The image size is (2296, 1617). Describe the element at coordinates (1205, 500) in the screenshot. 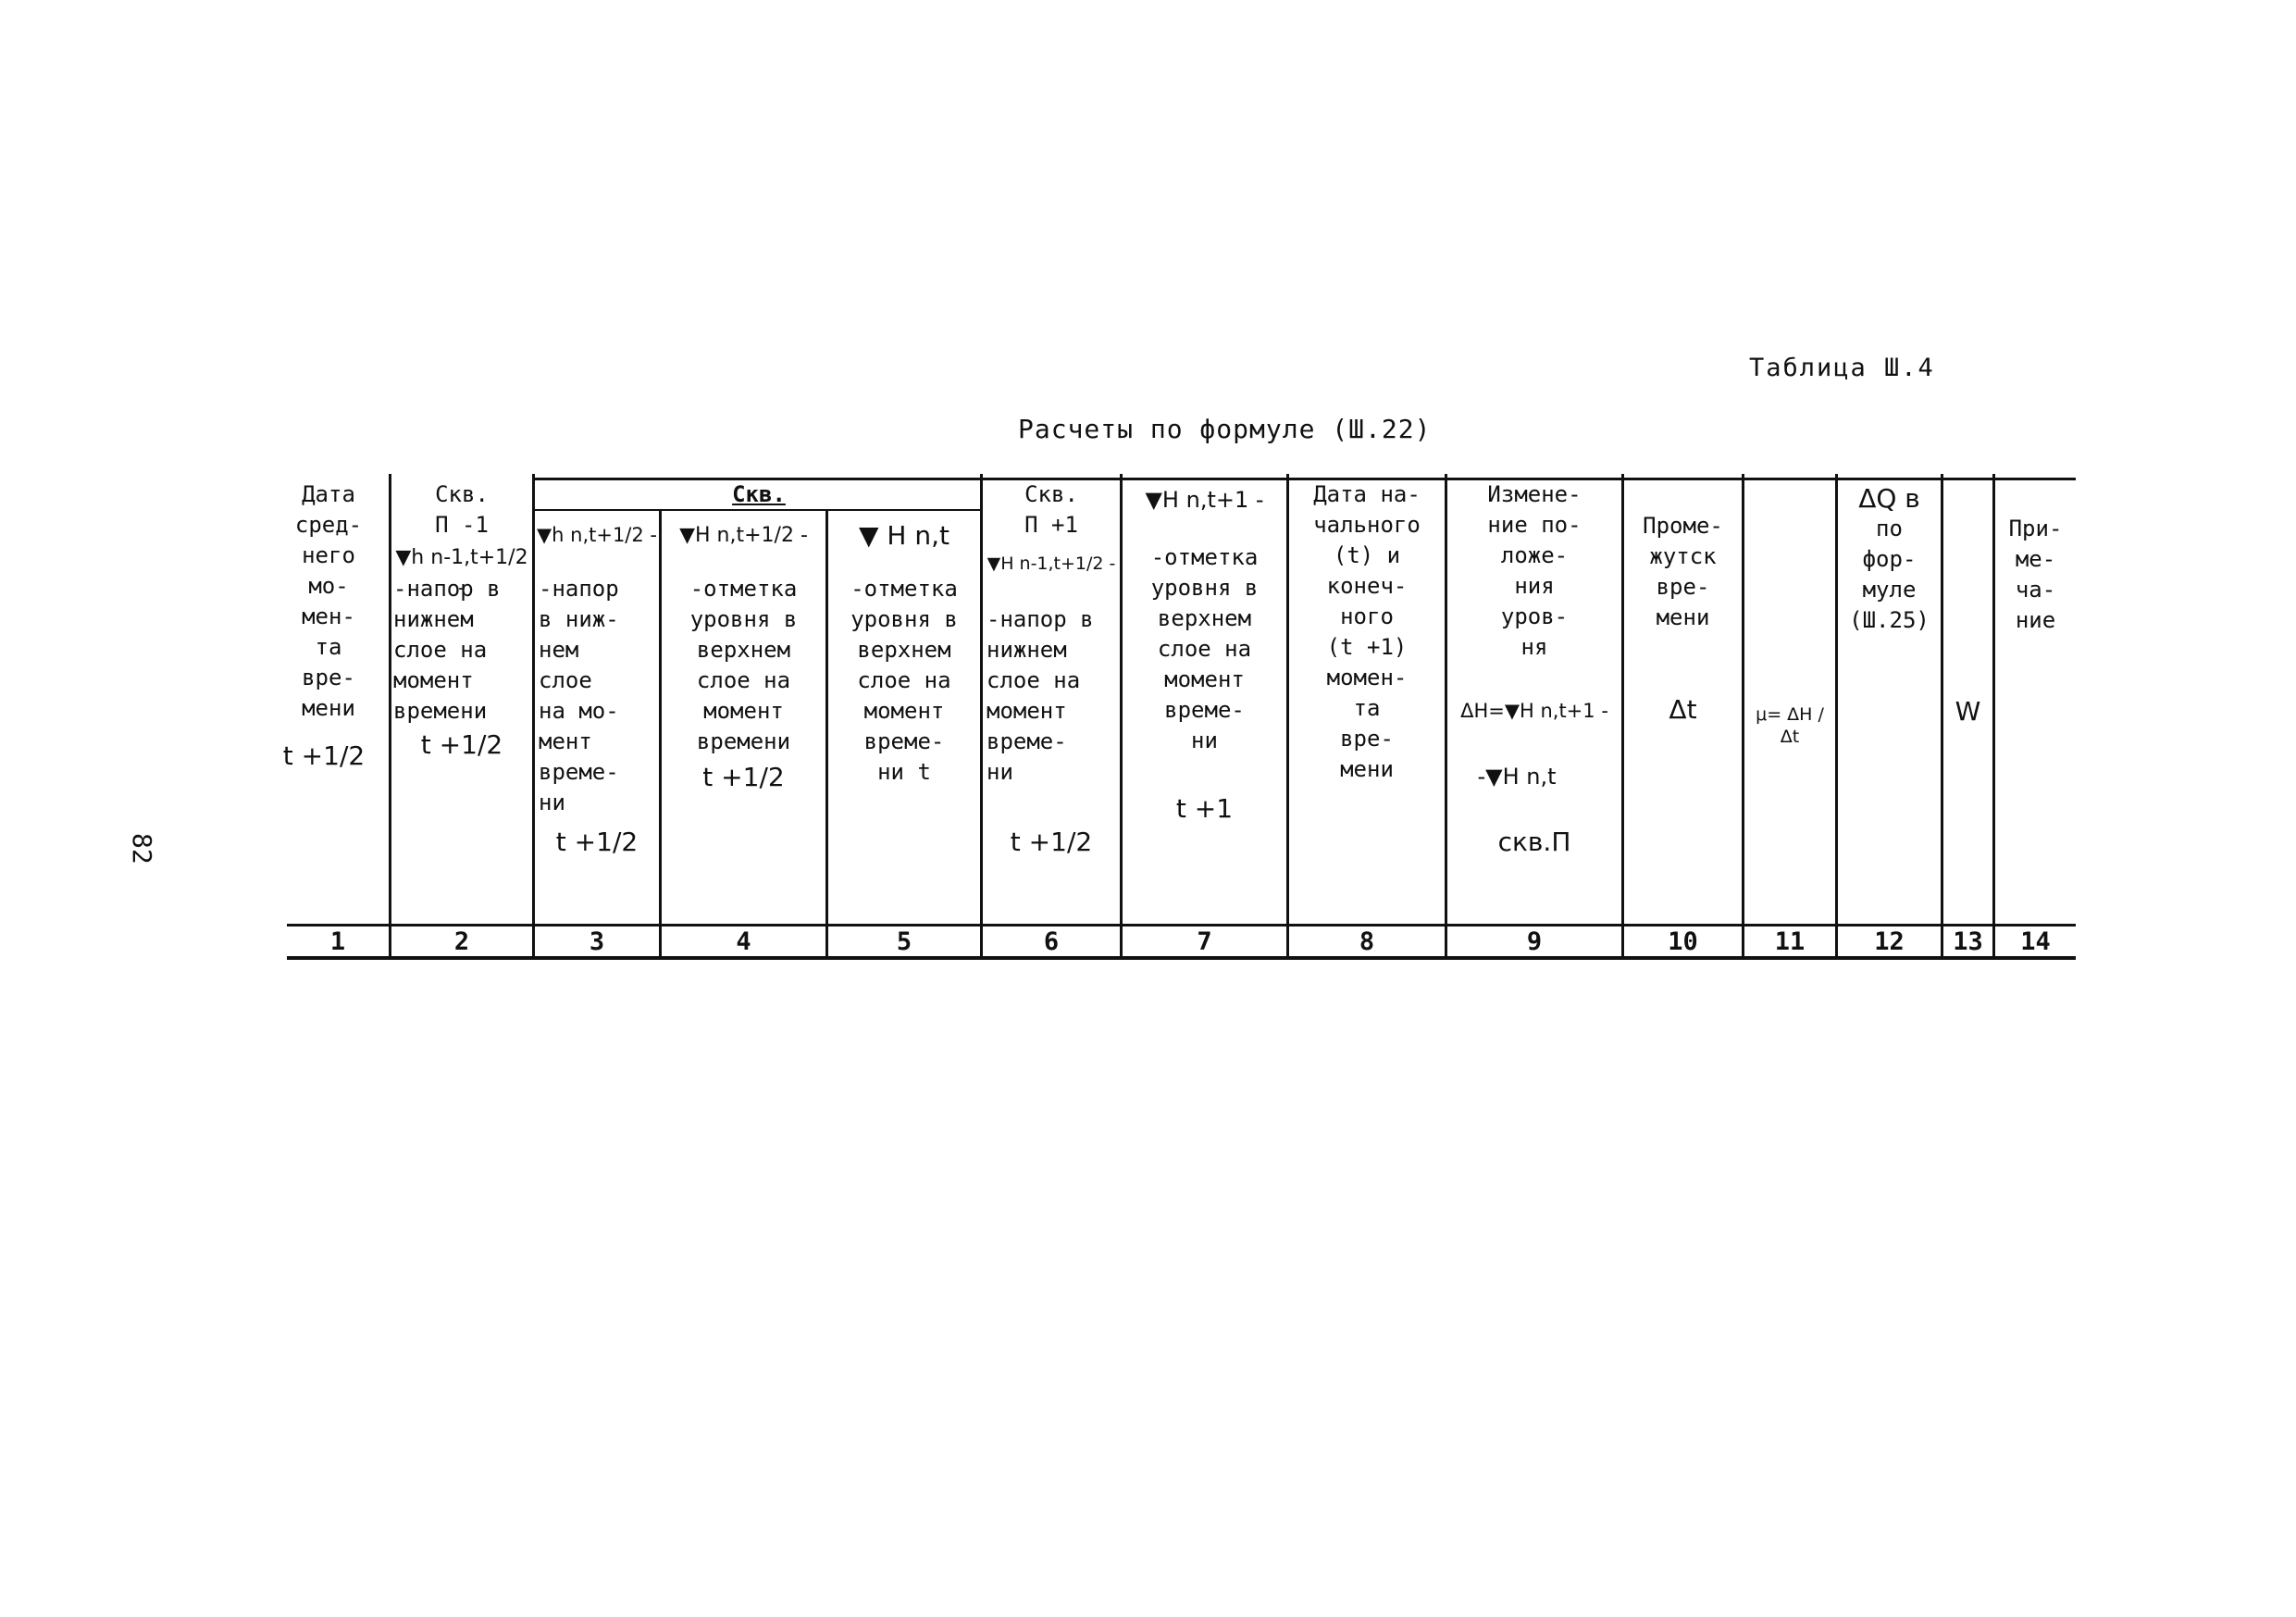

I see `col-7-symbol: ▼H n,t+1 -` at that location.